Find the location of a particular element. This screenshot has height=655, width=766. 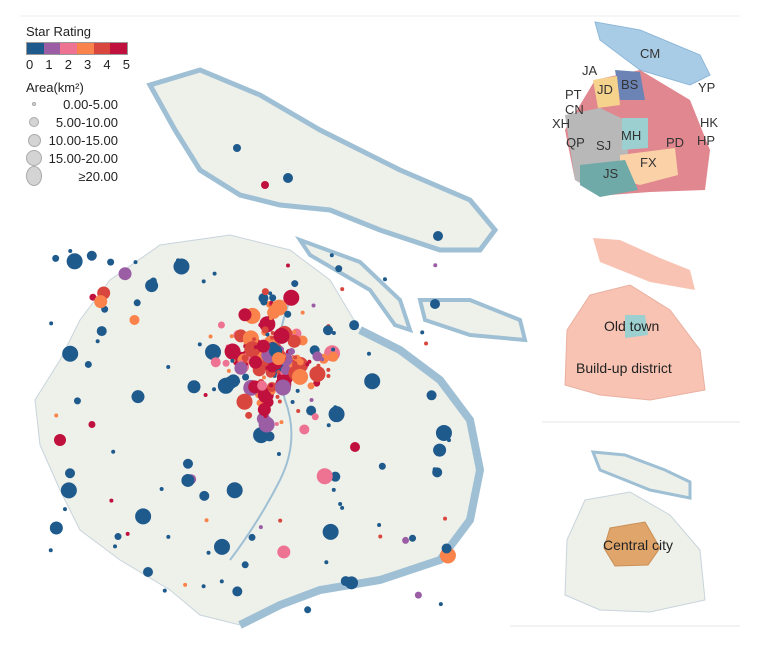

star-rating-title: Star Rating is located at coordinates (59, 31).